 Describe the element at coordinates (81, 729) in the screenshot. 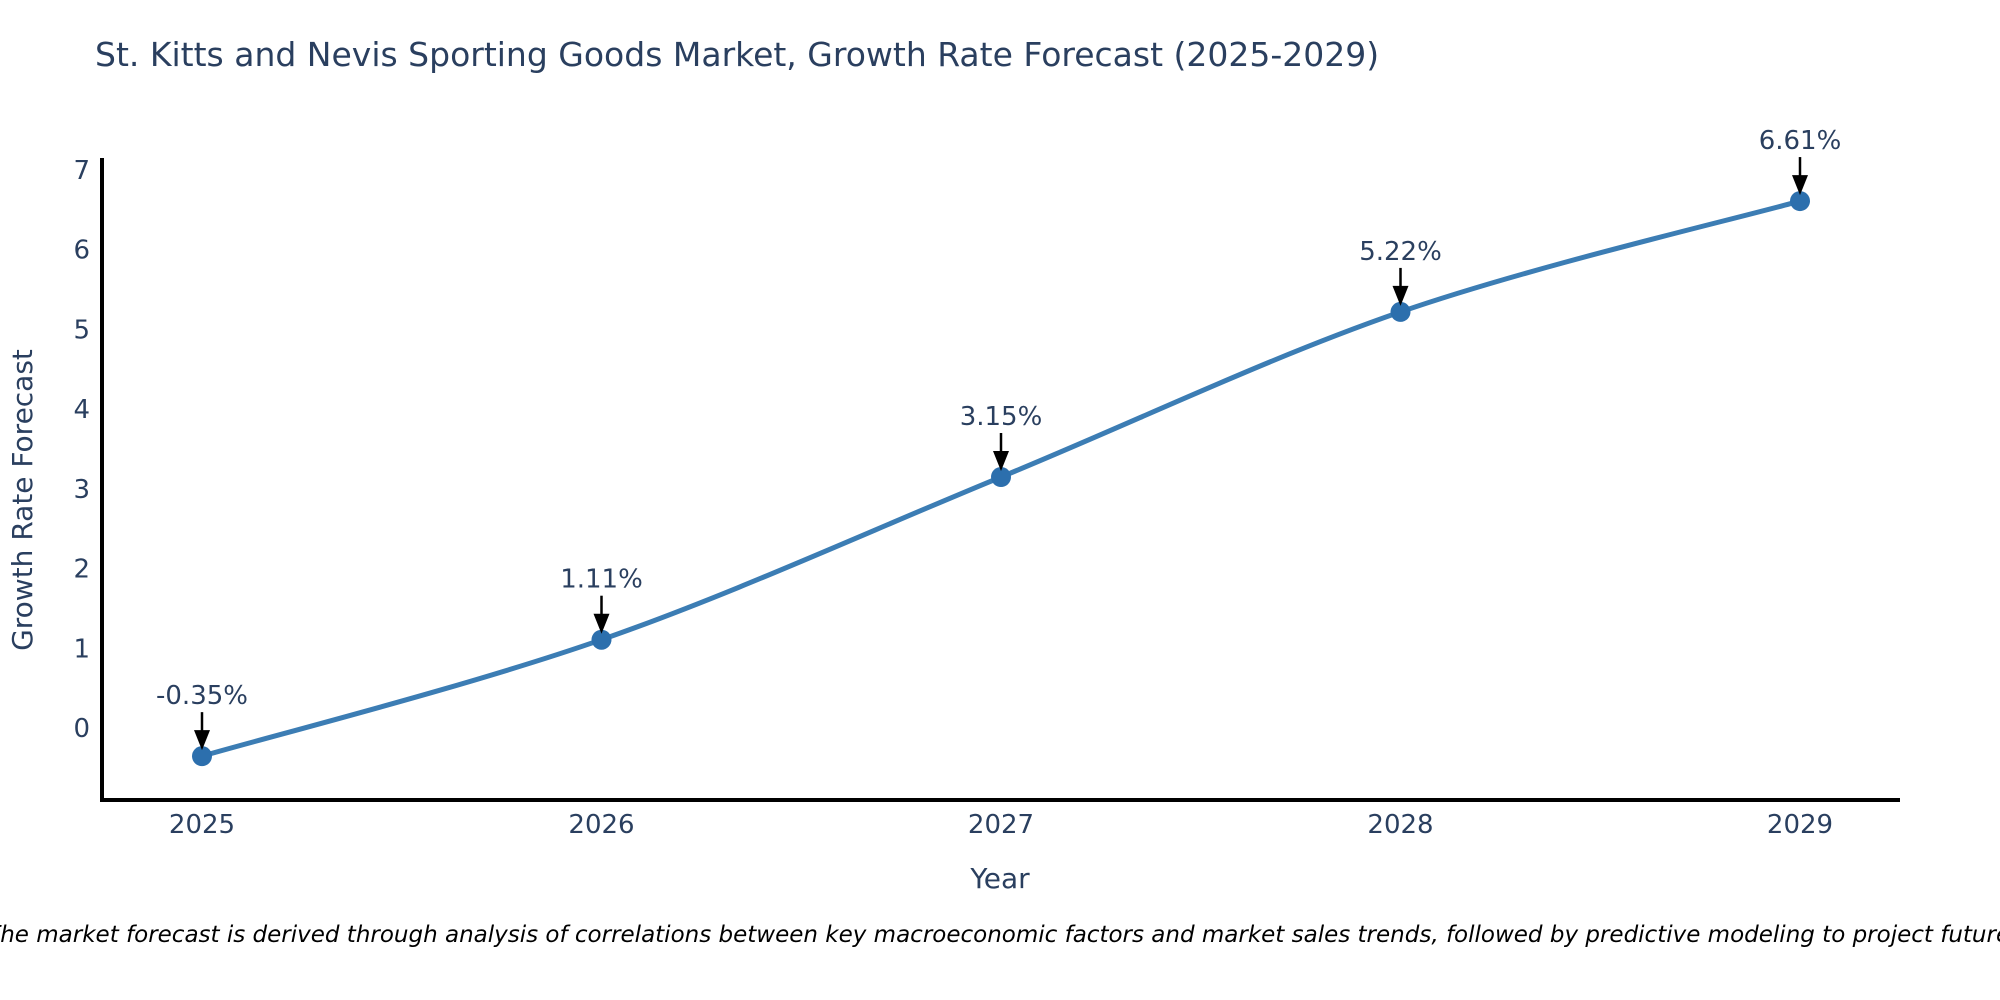

I see `y-tick-label: 0` at that location.